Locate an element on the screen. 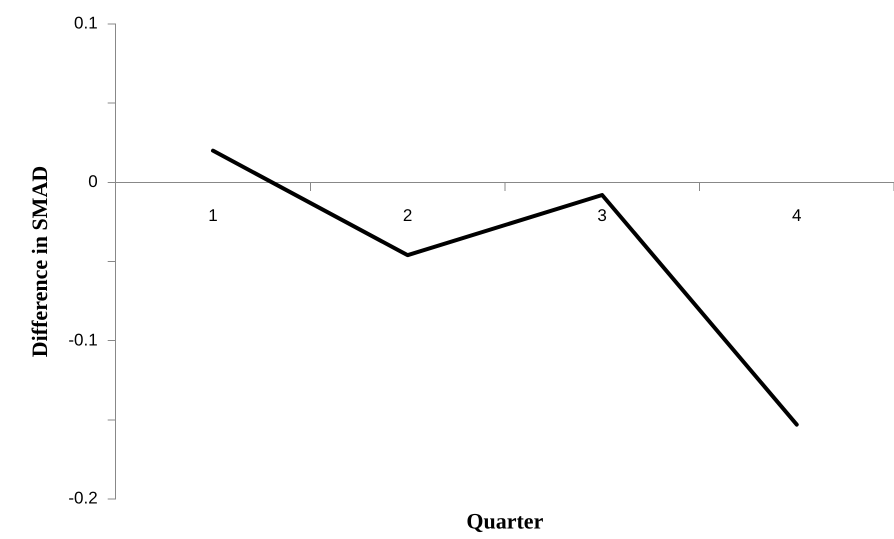 The width and height of the screenshot is (894, 539). x-tick-label: 1 is located at coordinates (213, 216).